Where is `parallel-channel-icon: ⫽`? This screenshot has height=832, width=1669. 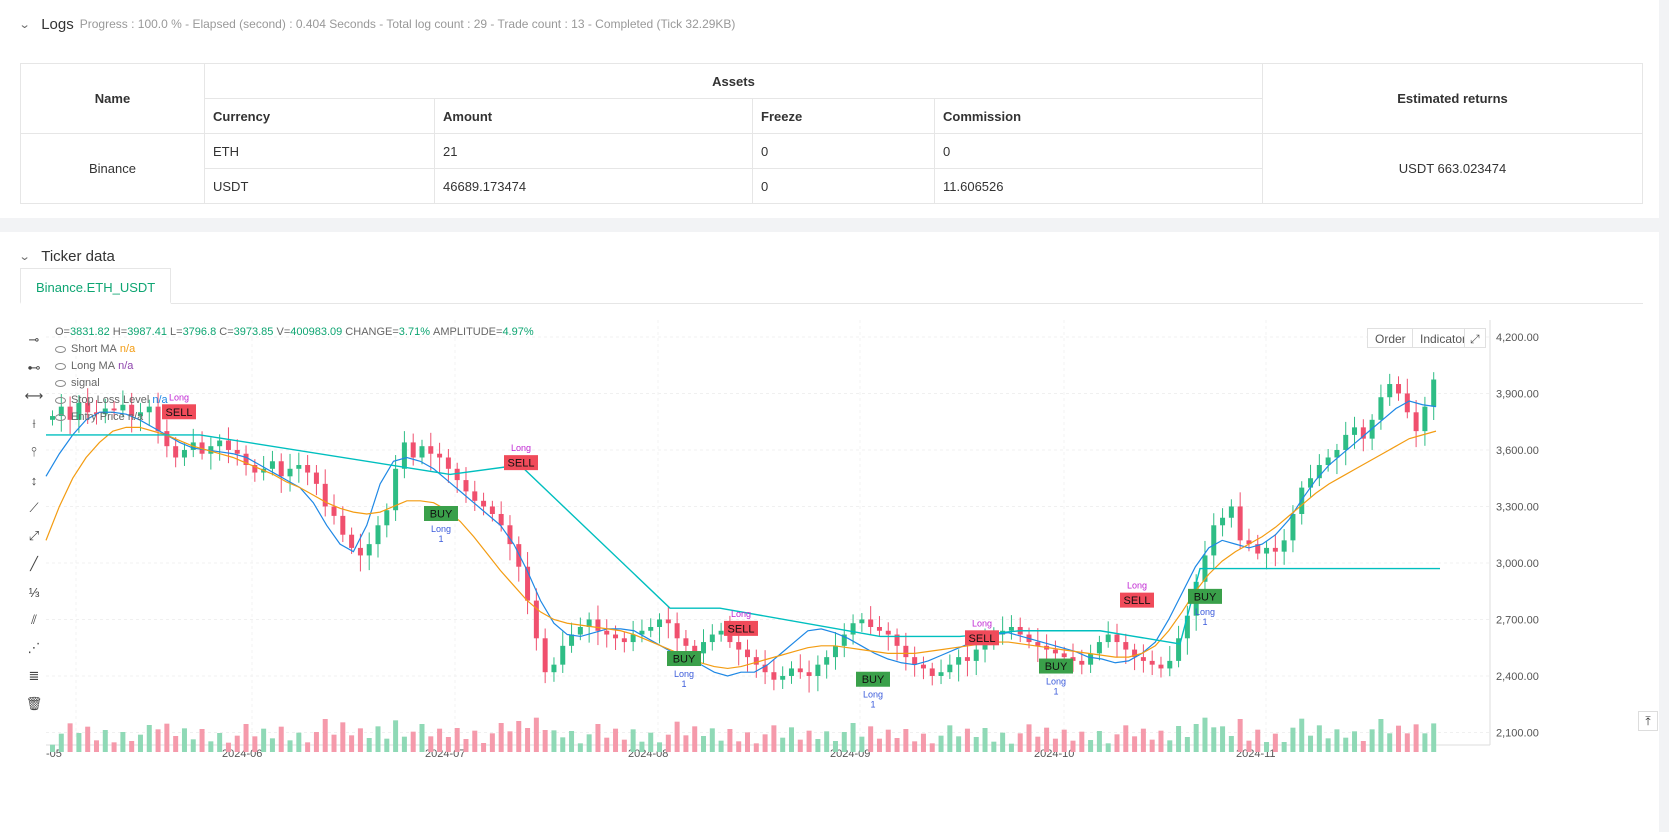
parallel-channel-icon: ⫽ is located at coordinates (34, 619).